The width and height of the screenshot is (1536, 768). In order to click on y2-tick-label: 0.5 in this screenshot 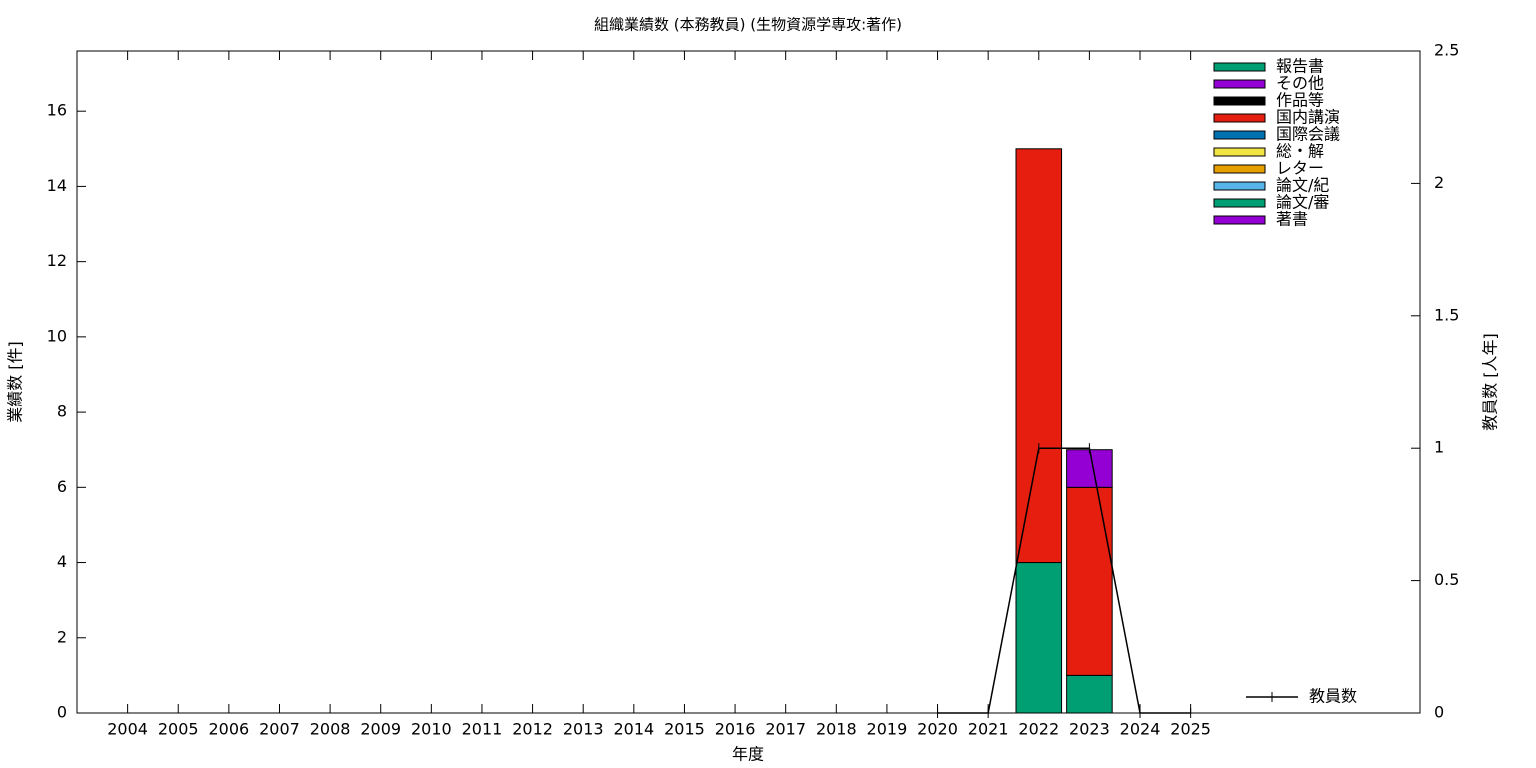, I will do `click(1446, 579)`.